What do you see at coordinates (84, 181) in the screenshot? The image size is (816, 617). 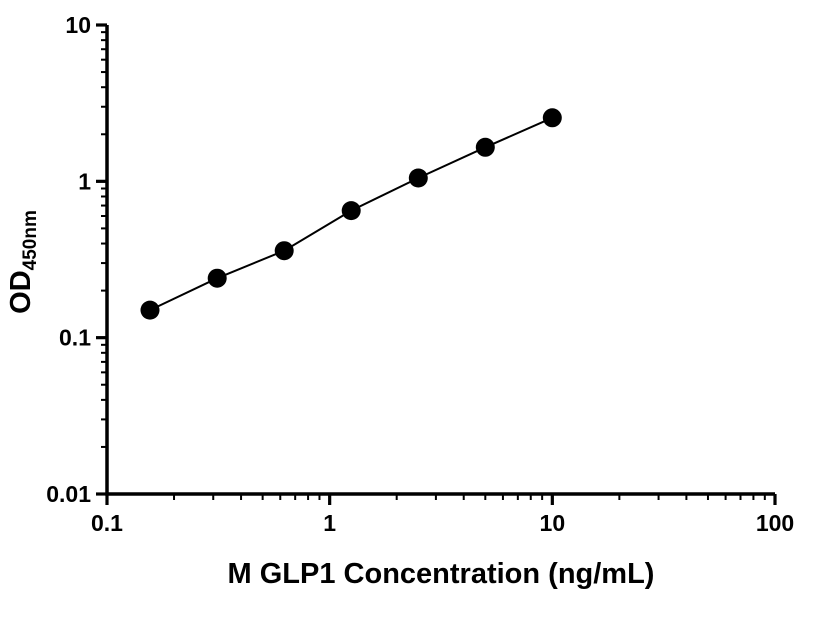 I see `y-tick-label: 1` at bounding box center [84, 181].